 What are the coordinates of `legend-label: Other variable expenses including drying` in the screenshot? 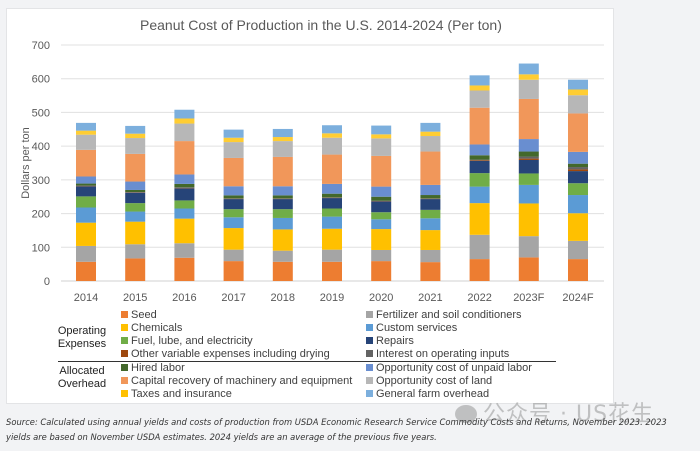 It's located at (230, 354).